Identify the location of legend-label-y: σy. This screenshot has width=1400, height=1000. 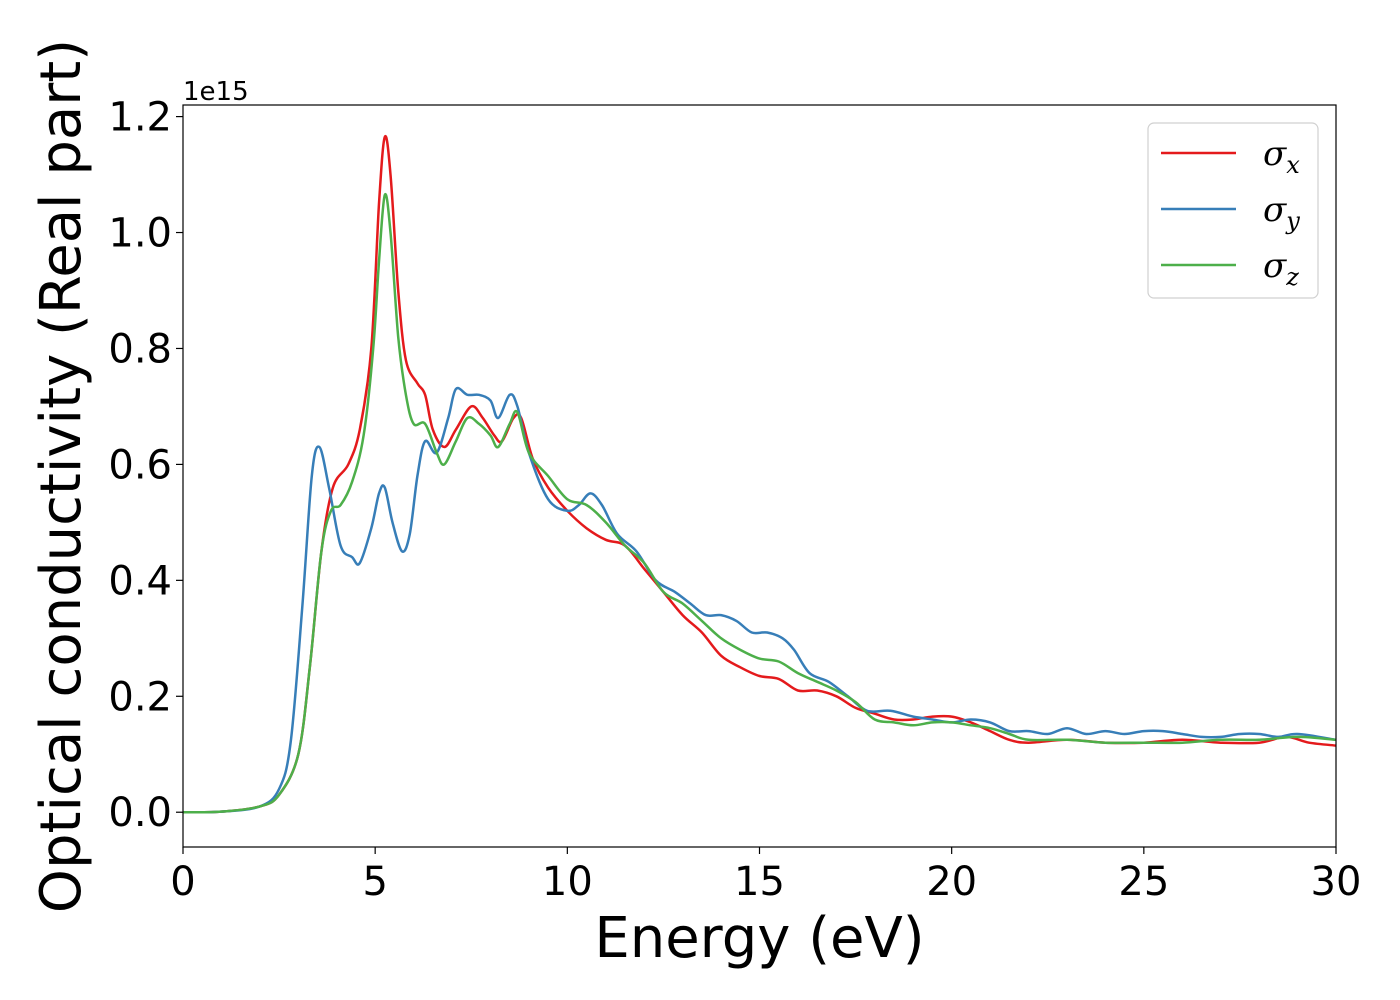
(1281, 212).